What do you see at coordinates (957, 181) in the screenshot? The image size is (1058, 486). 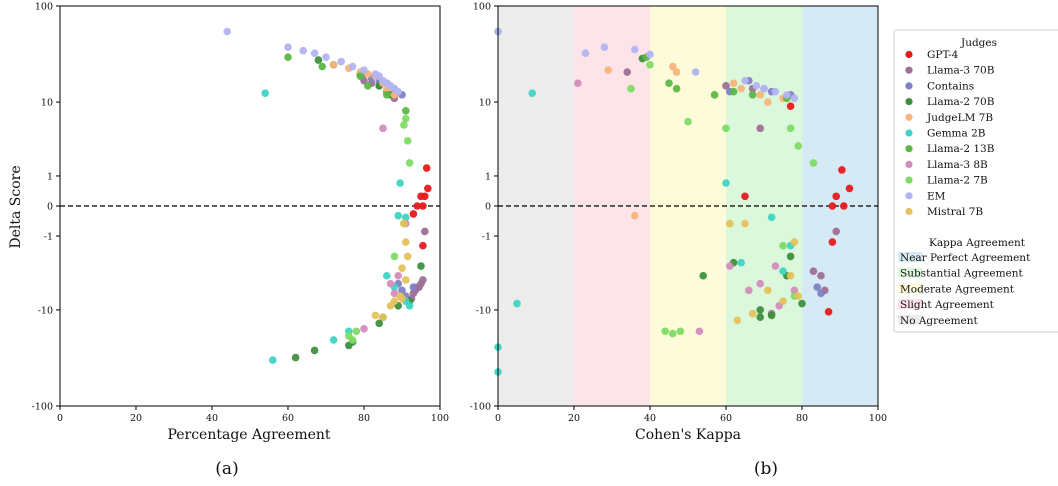 I see `legend-label: Llama-2 7B` at bounding box center [957, 181].